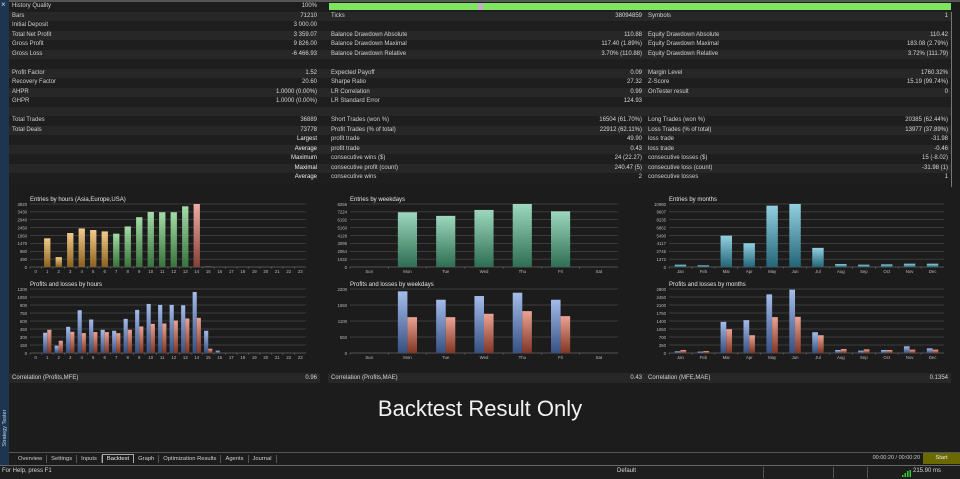 The width and height of the screenshot is (960, 479). What do you see at coordinates (22, 220) in the screenshot?
I see `y-tick-label: 2940` at bounding box center [22, 220].